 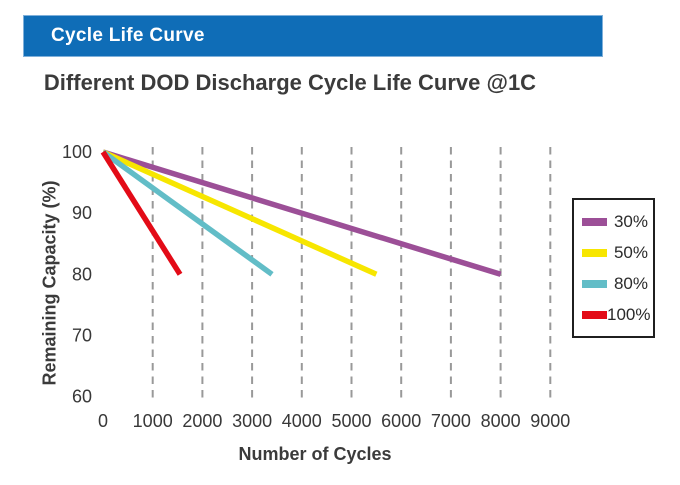 What do you see at coordinates (128, 35) in the screenshot?
I see `section-banner-label: Cycle Life Curve` at bounding box center [128, 35].